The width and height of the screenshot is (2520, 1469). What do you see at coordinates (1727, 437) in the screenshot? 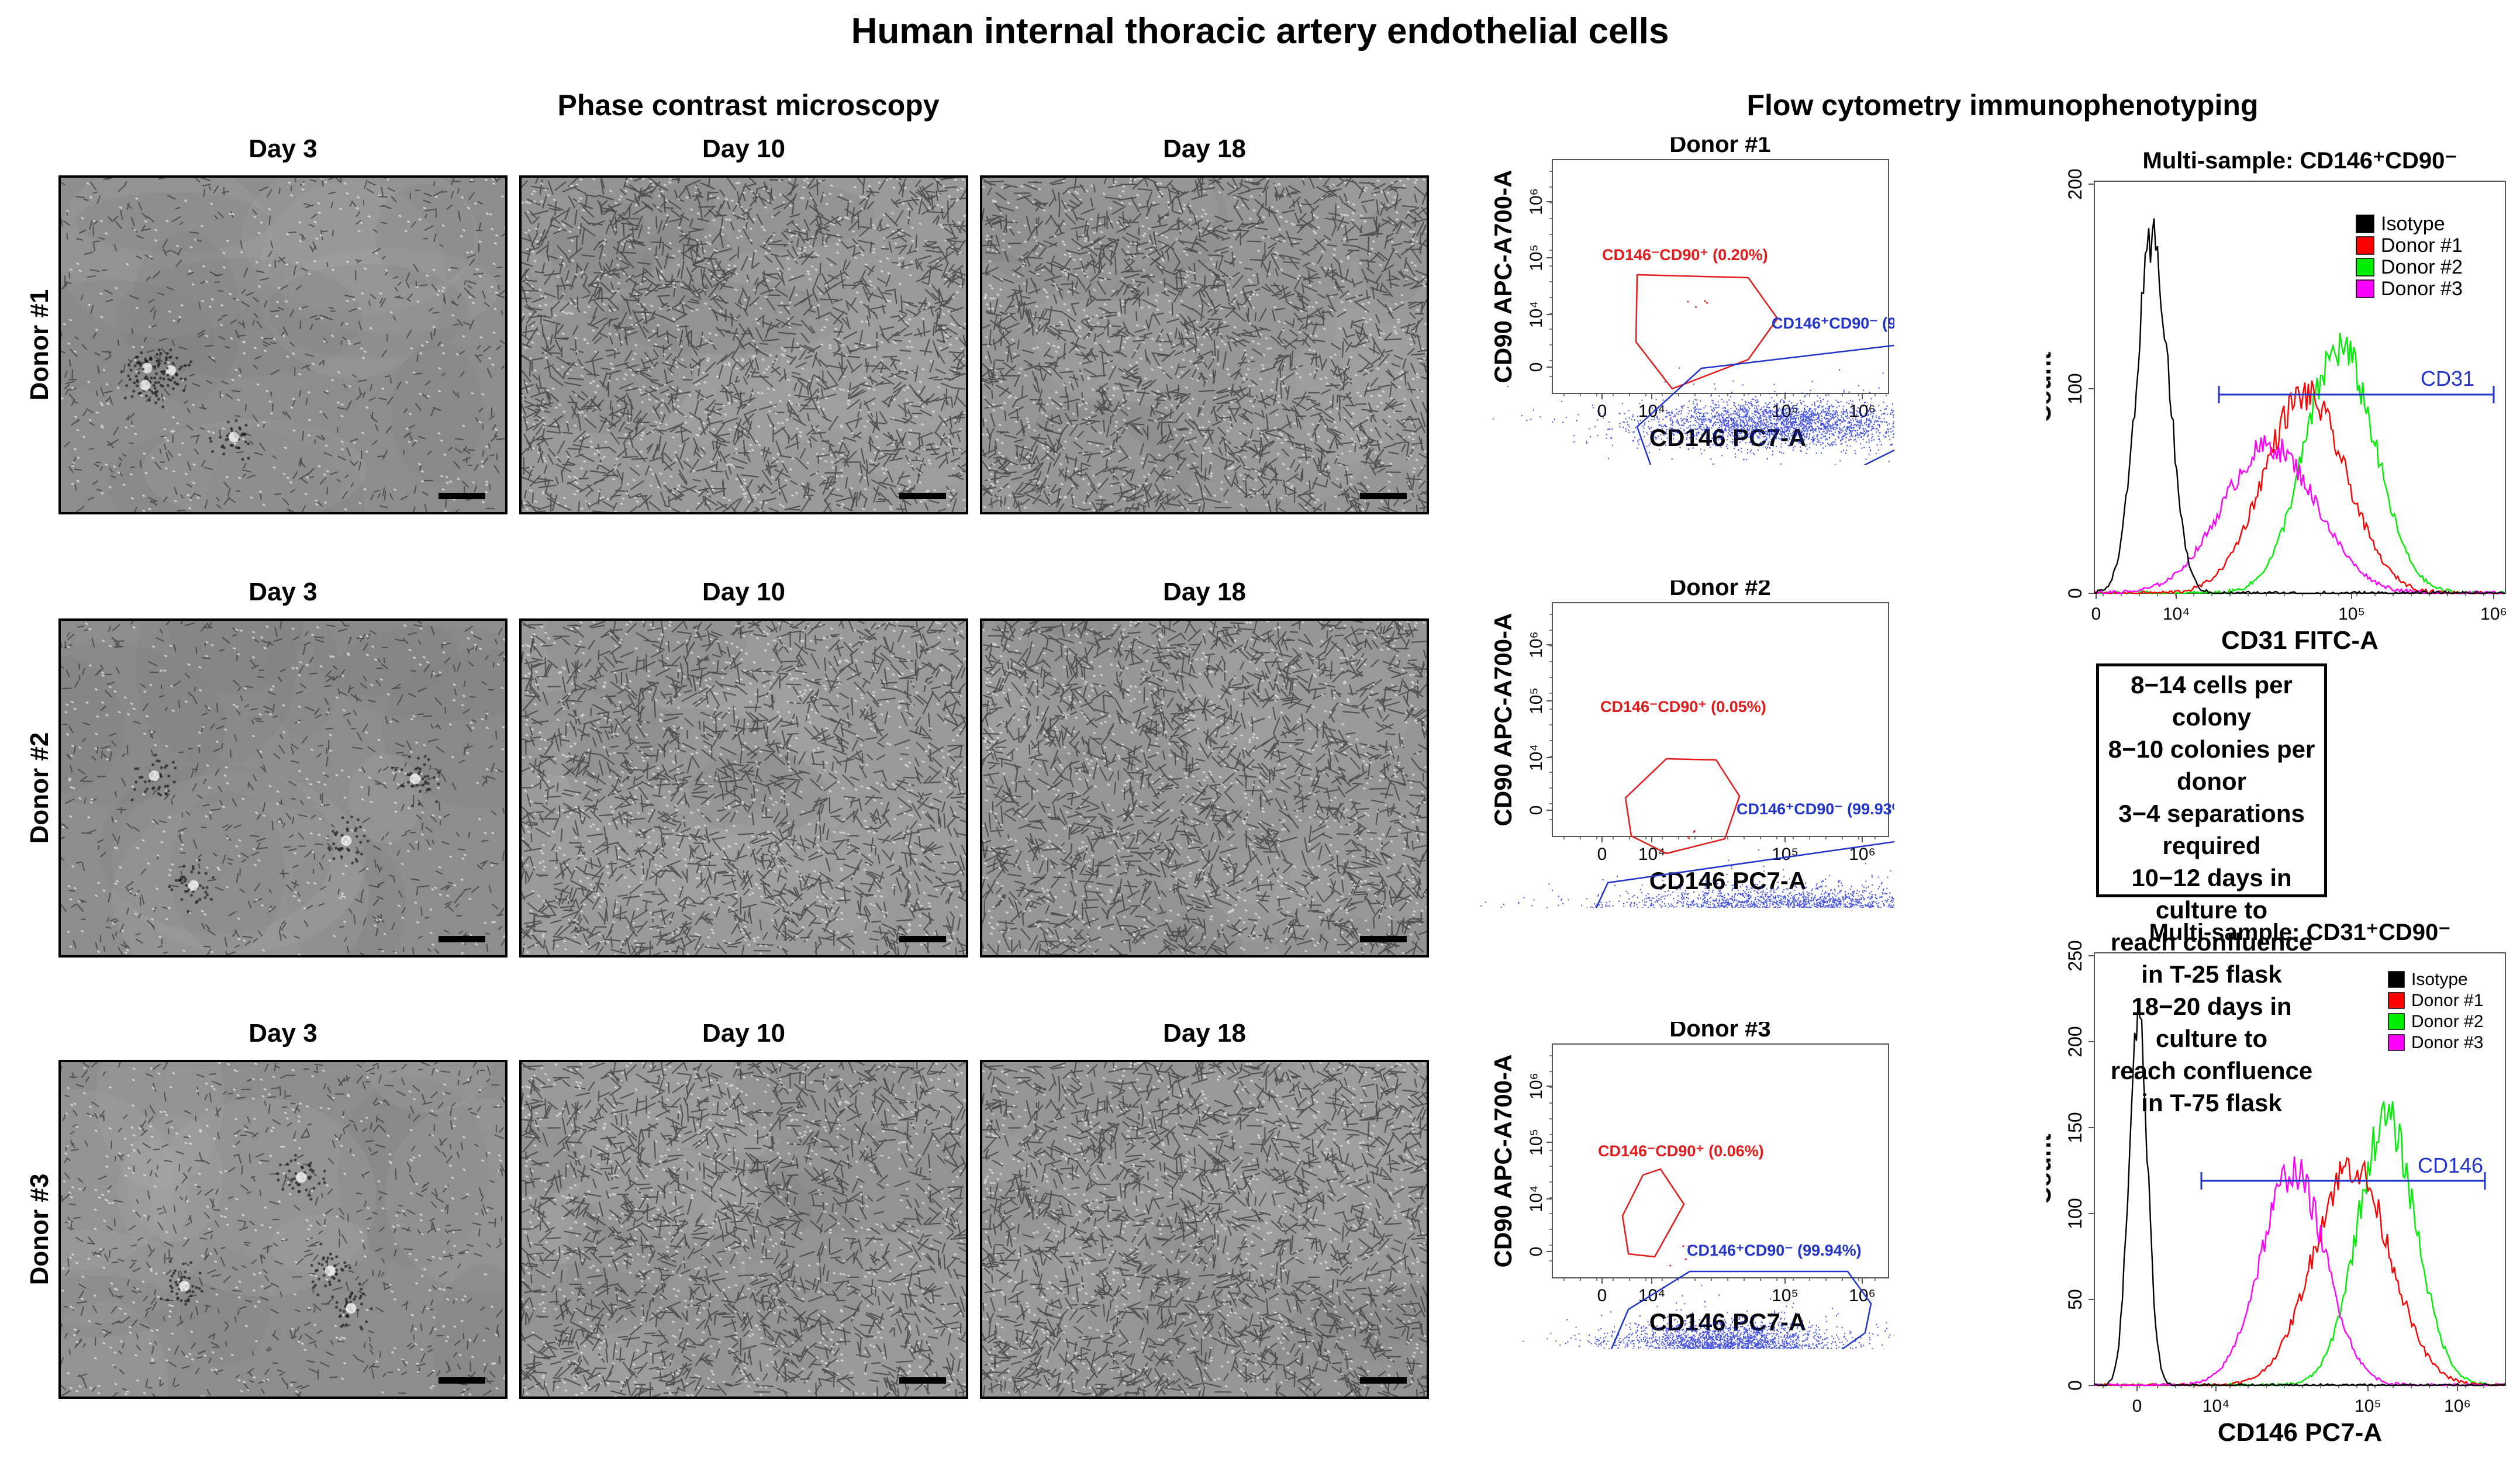
I see `x-axis-label: CD146 PC7-A` at bounding box center [1727, 437].